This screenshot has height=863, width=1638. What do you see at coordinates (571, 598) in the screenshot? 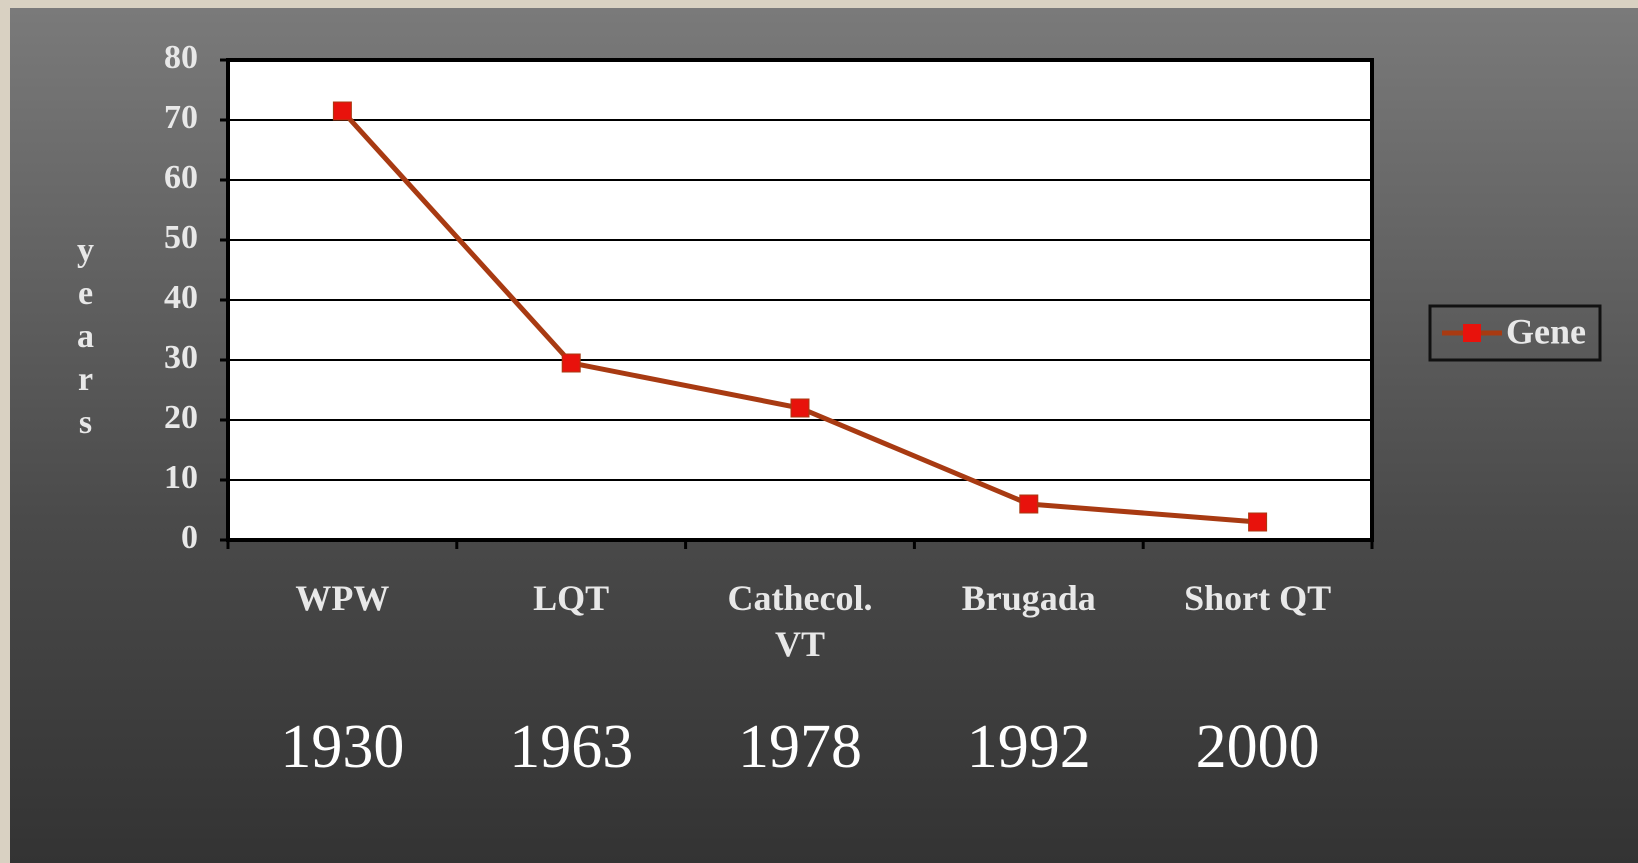
I see `x-tick-label: LQT` at bounding box center [571, 598].